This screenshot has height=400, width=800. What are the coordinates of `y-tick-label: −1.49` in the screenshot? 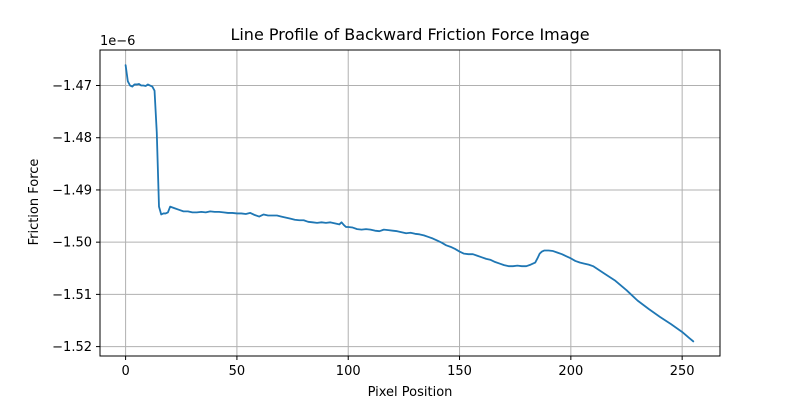 It's located at (72, 190).